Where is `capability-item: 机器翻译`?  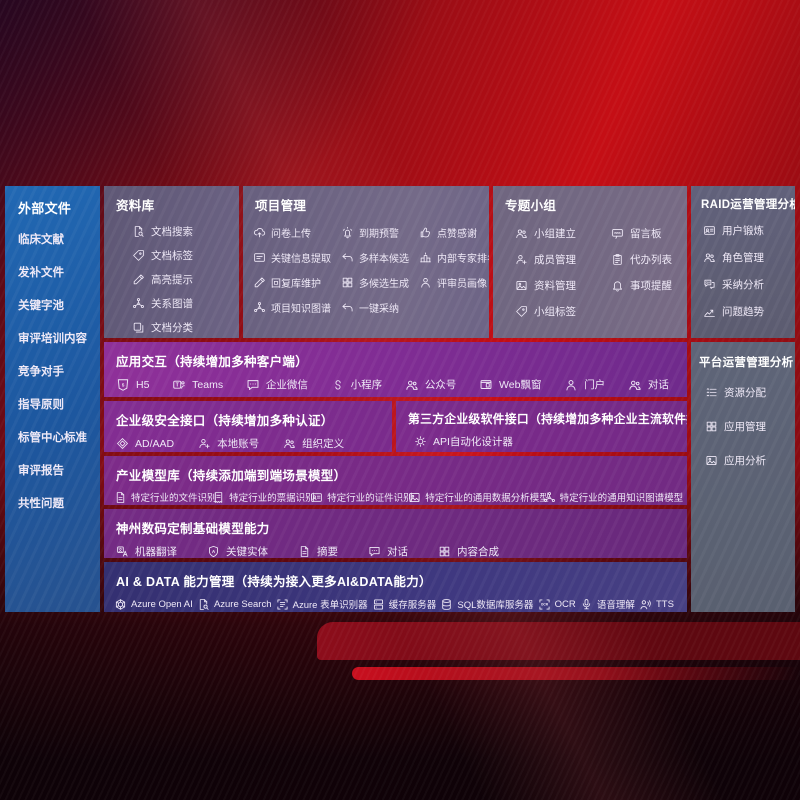
capability-item: 机器翻译 is located at coordinates (146, 551).